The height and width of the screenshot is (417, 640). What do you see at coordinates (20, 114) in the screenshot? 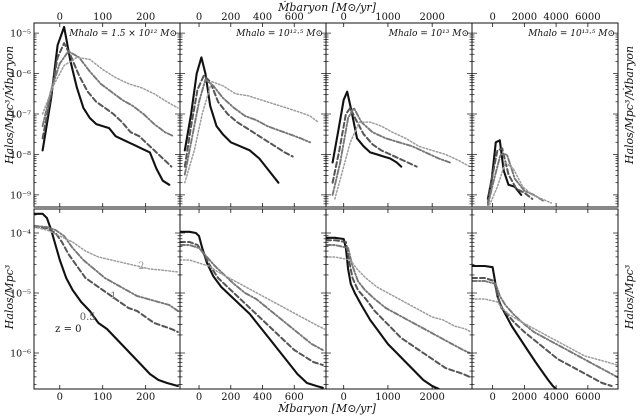
I see `y-tick-label: 10⁻⁷` at bounding box center [20, 114].